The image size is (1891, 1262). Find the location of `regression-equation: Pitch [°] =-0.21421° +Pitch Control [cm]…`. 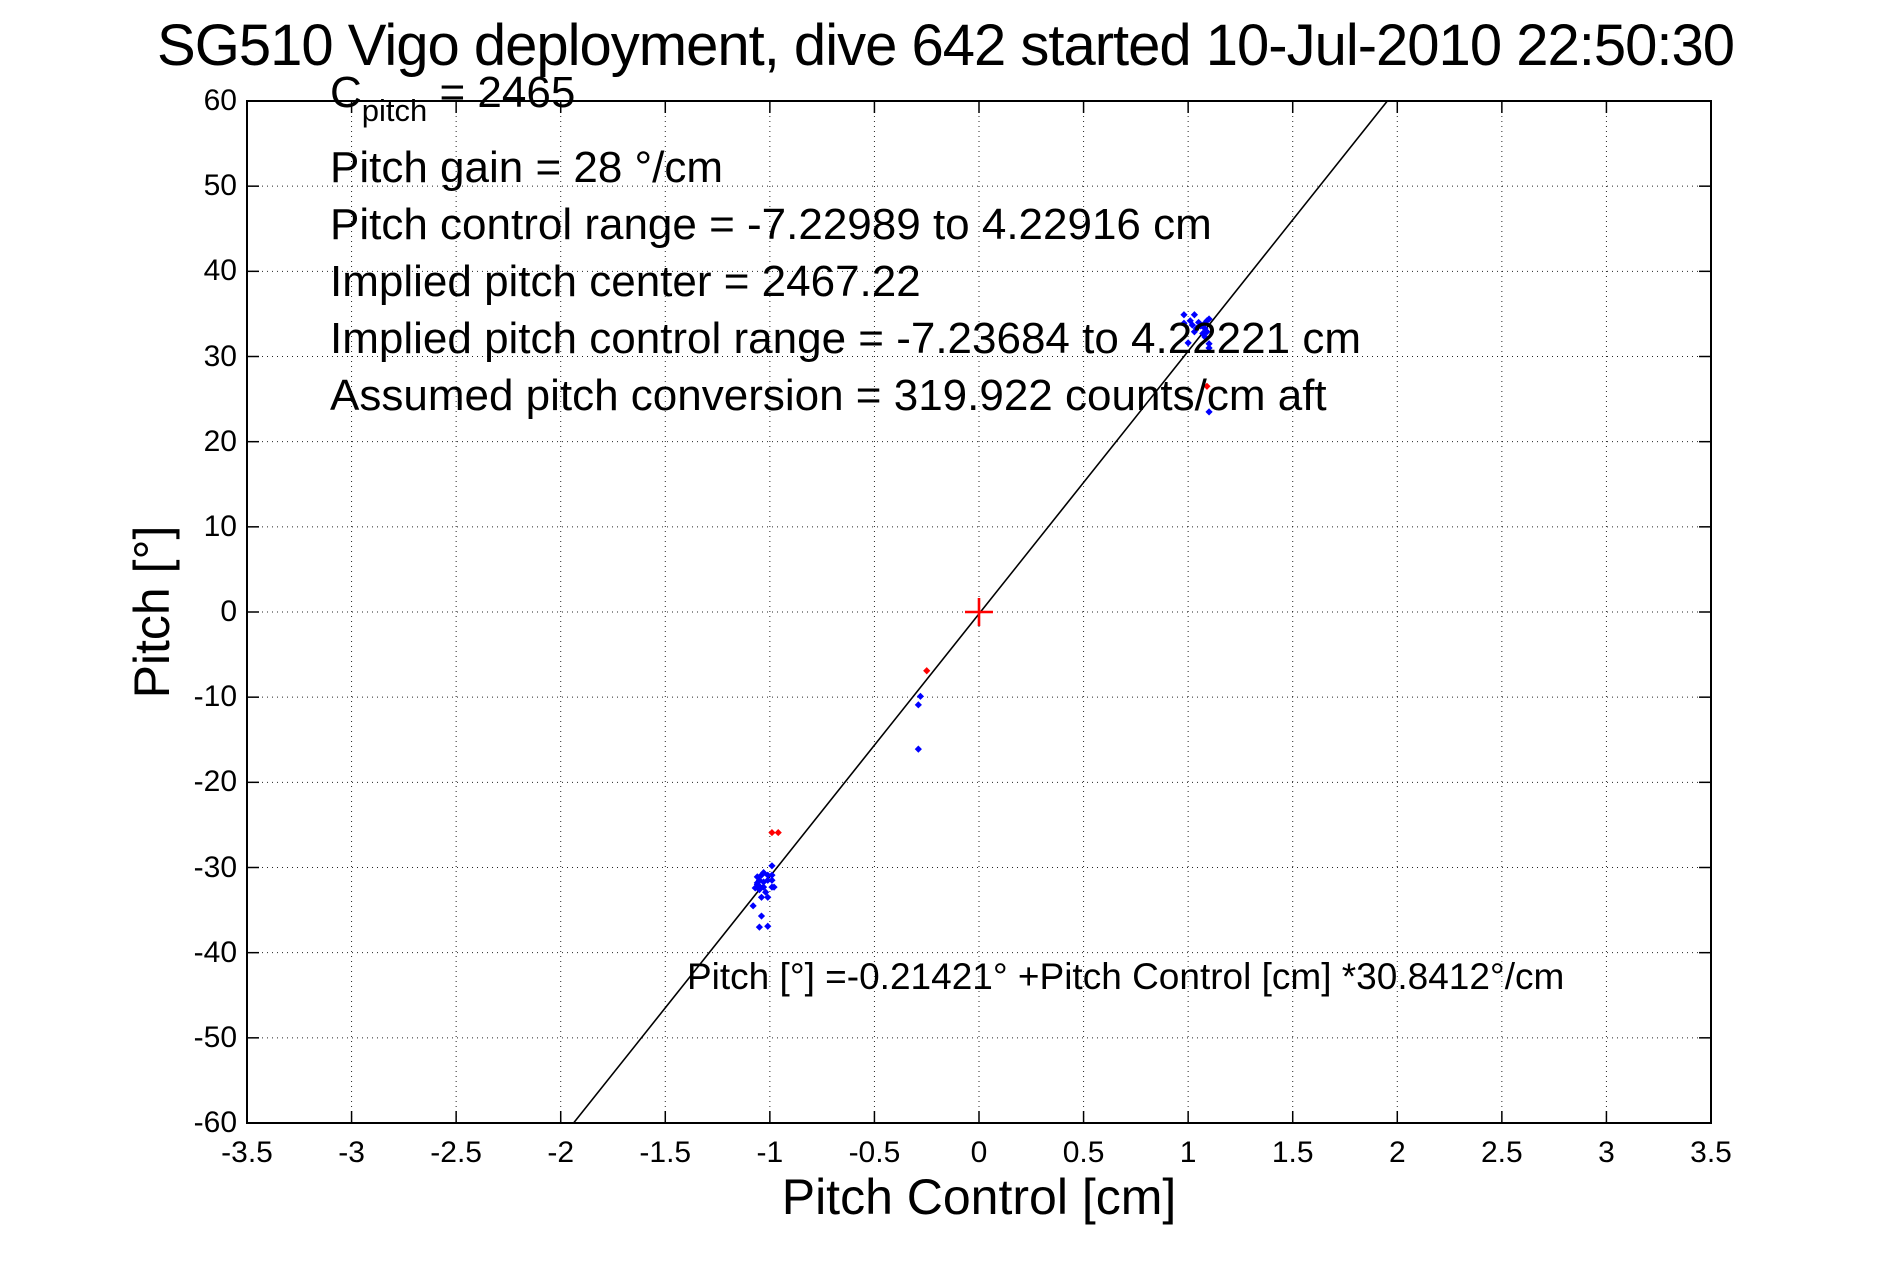

regression-equation: Pitch [°] =-0.21421° +Pitch Control [cm]… is located at coordinates (1126, 976).